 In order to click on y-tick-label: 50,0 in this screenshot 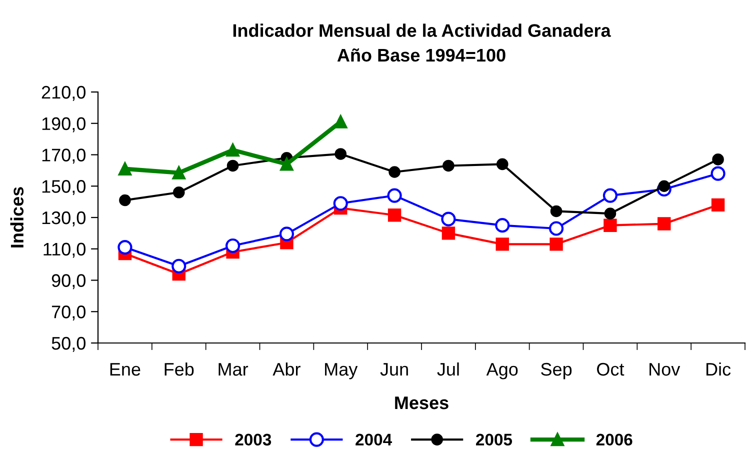, I will do `click(69, 344)`.